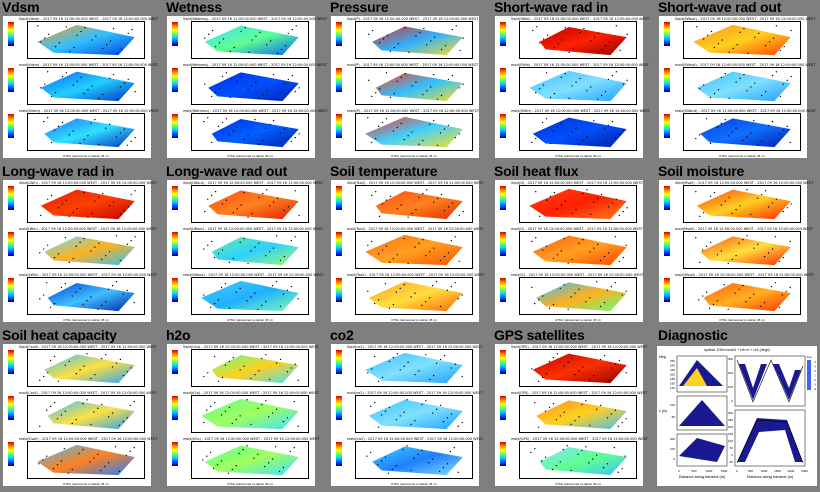 This screenshot has width=820, height=492. Describe the element at coordinates (809, 357) in the screenshot. I see `diag-legend-label: line` at that location.